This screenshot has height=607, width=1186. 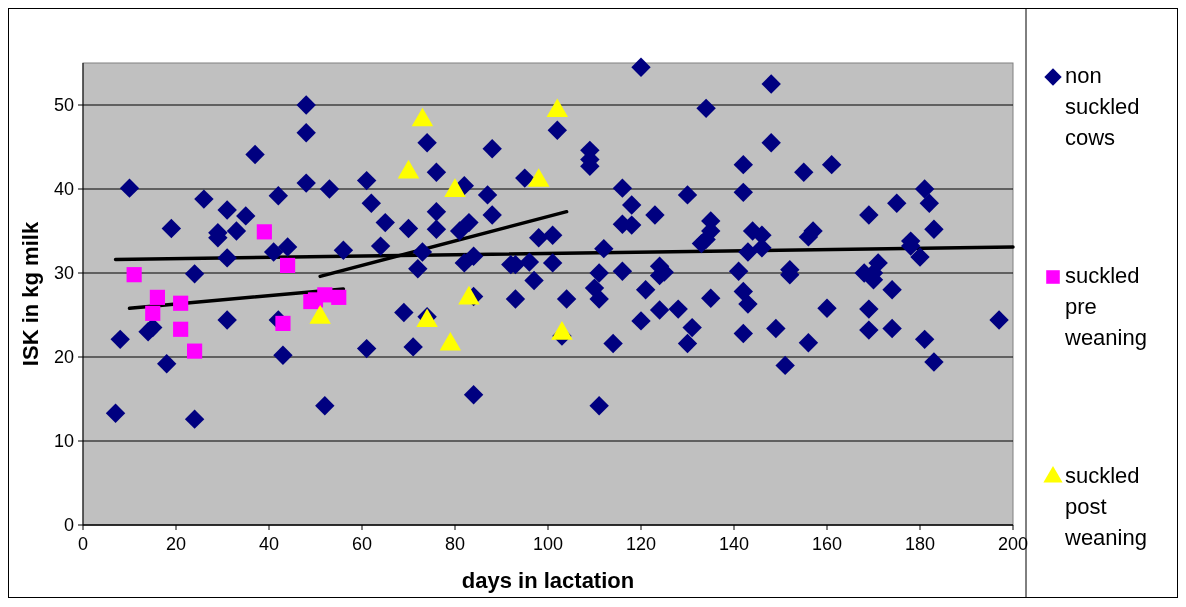 What do you see at coordinates (30, 294) in the screenshot?
I see `y-axis-title: ISK in kg milk` at bounding box center [30, 294].